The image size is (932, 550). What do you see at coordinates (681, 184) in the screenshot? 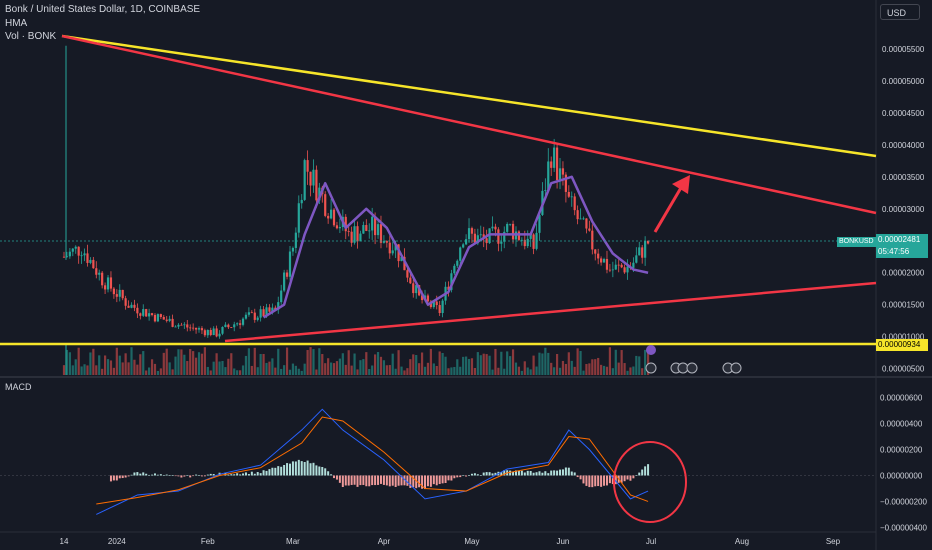
I see `breakout-arrow-head` at bounding box center [681, 184].